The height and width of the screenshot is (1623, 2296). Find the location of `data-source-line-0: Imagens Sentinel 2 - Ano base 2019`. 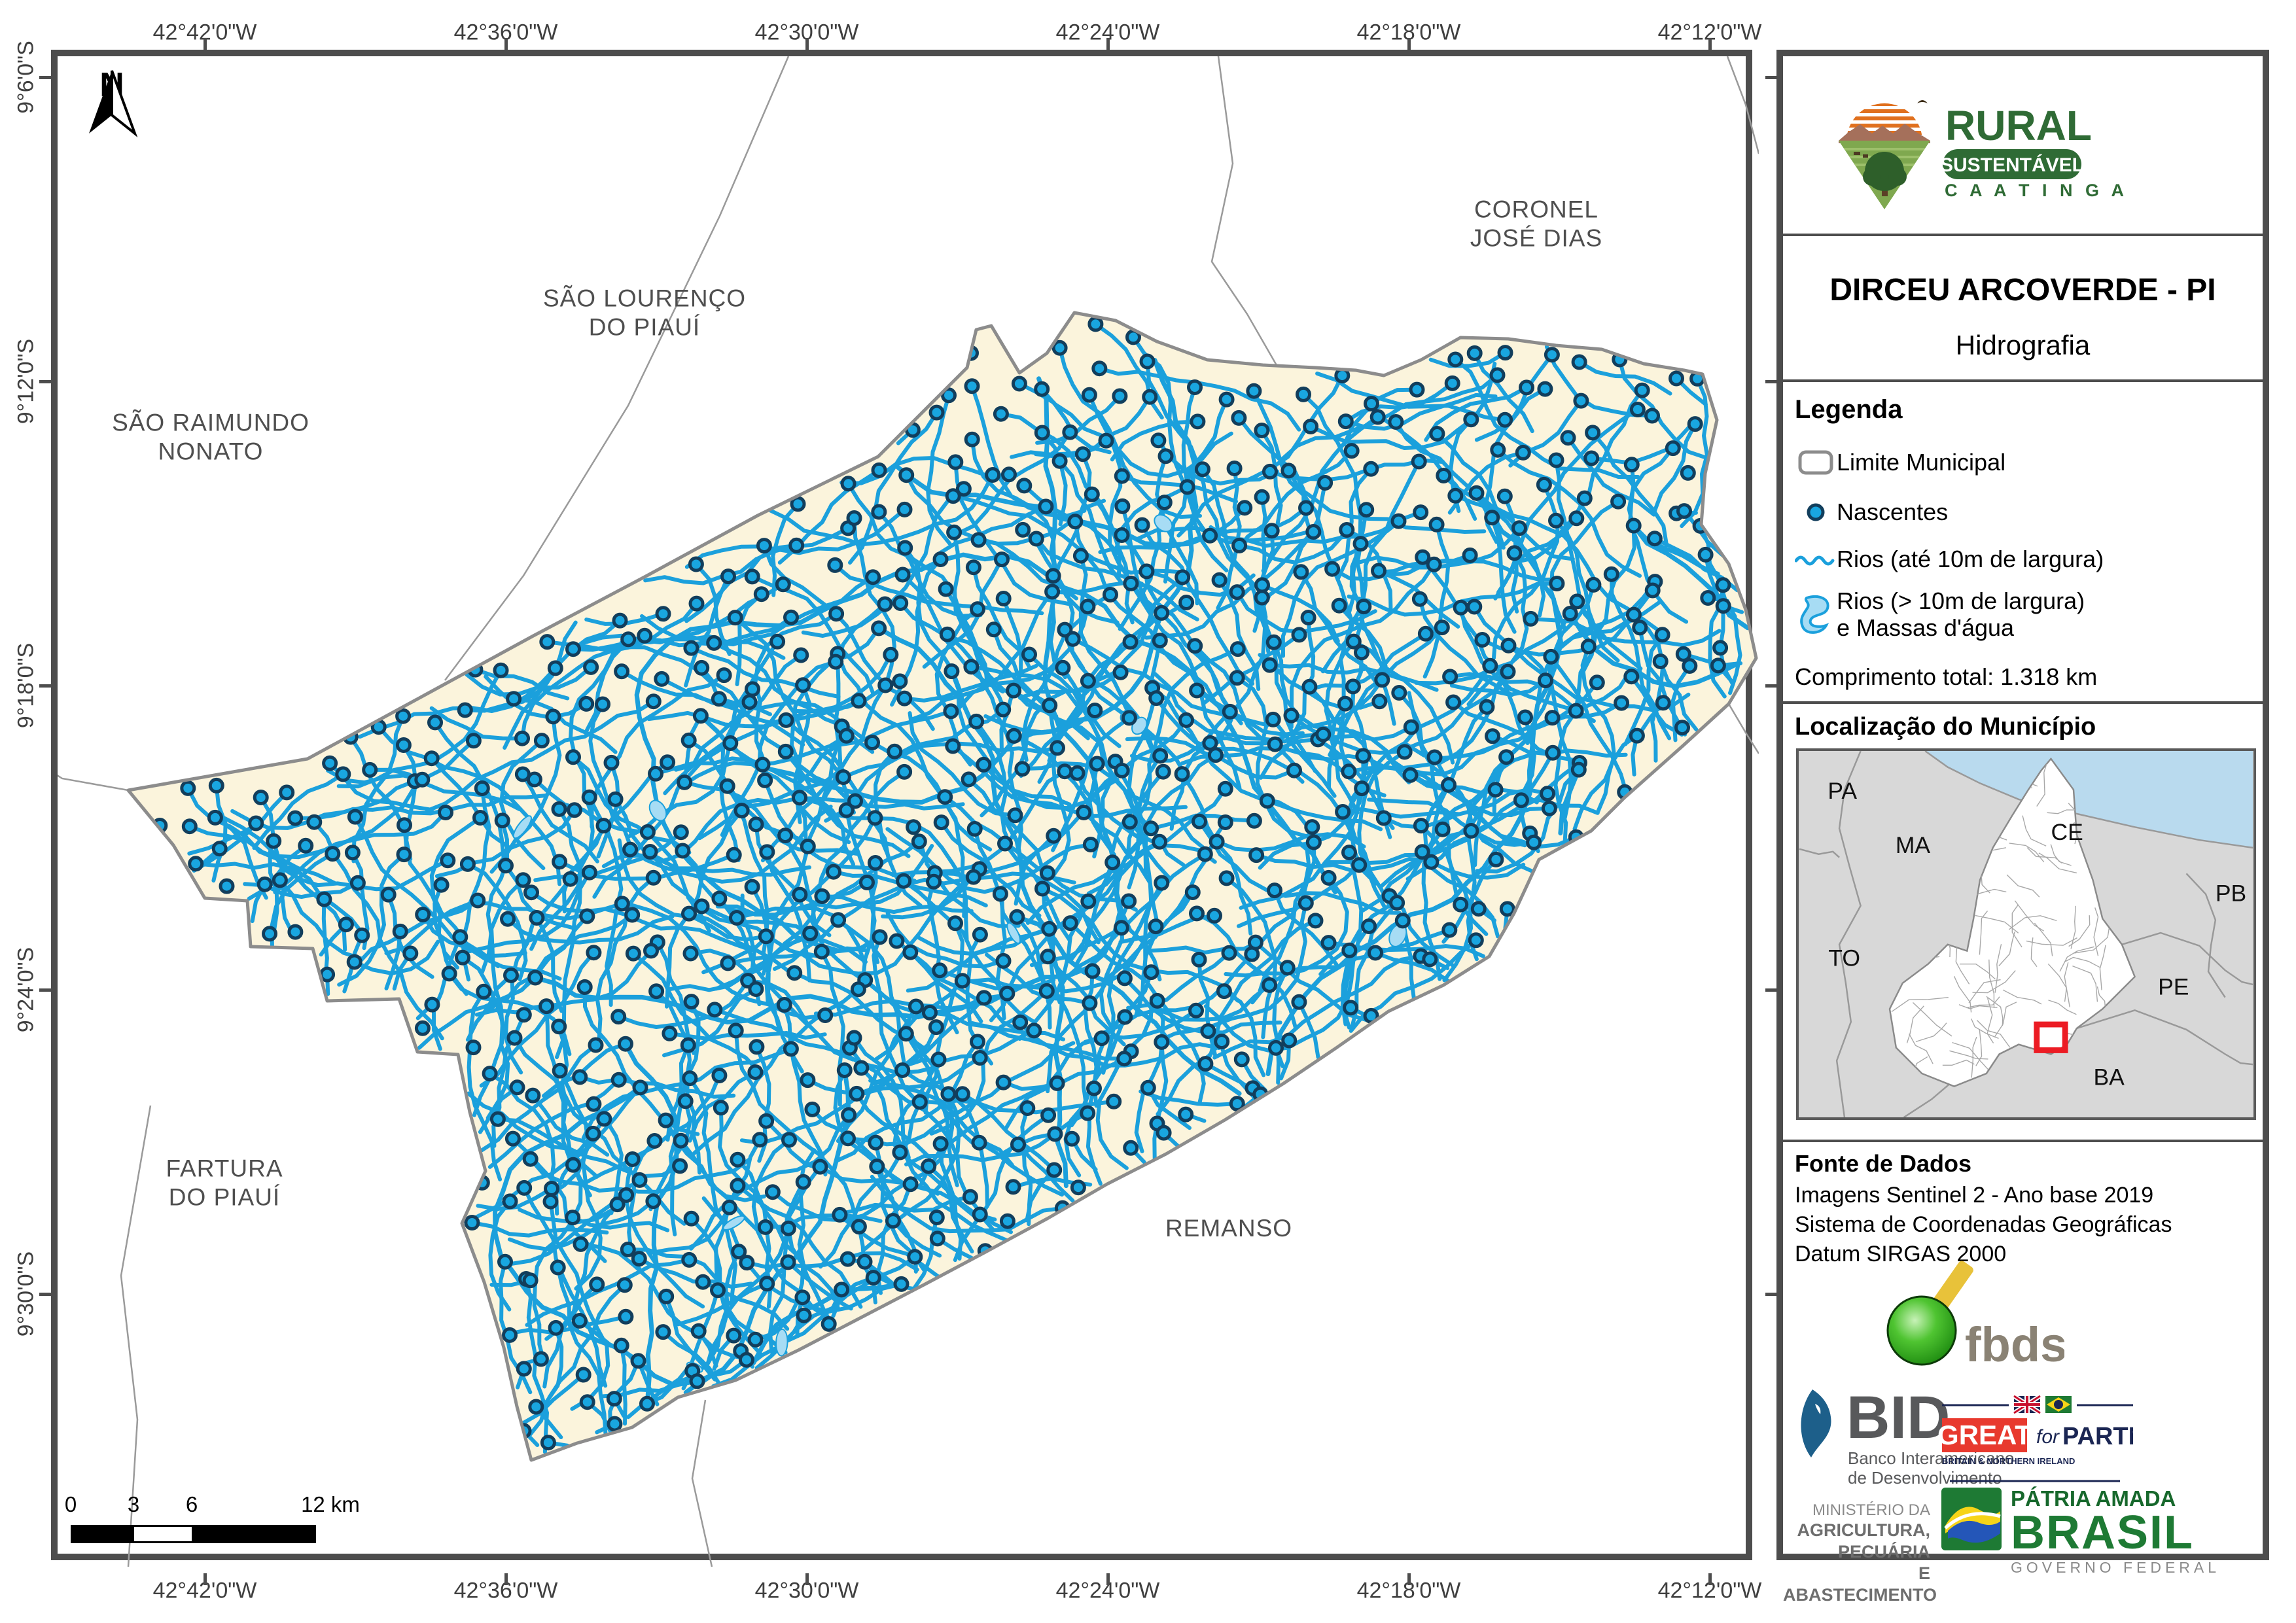

data-source-line-0: Imagens Sentinel 2 - Ano base 2019 is located at coordinates (1974, 1195).